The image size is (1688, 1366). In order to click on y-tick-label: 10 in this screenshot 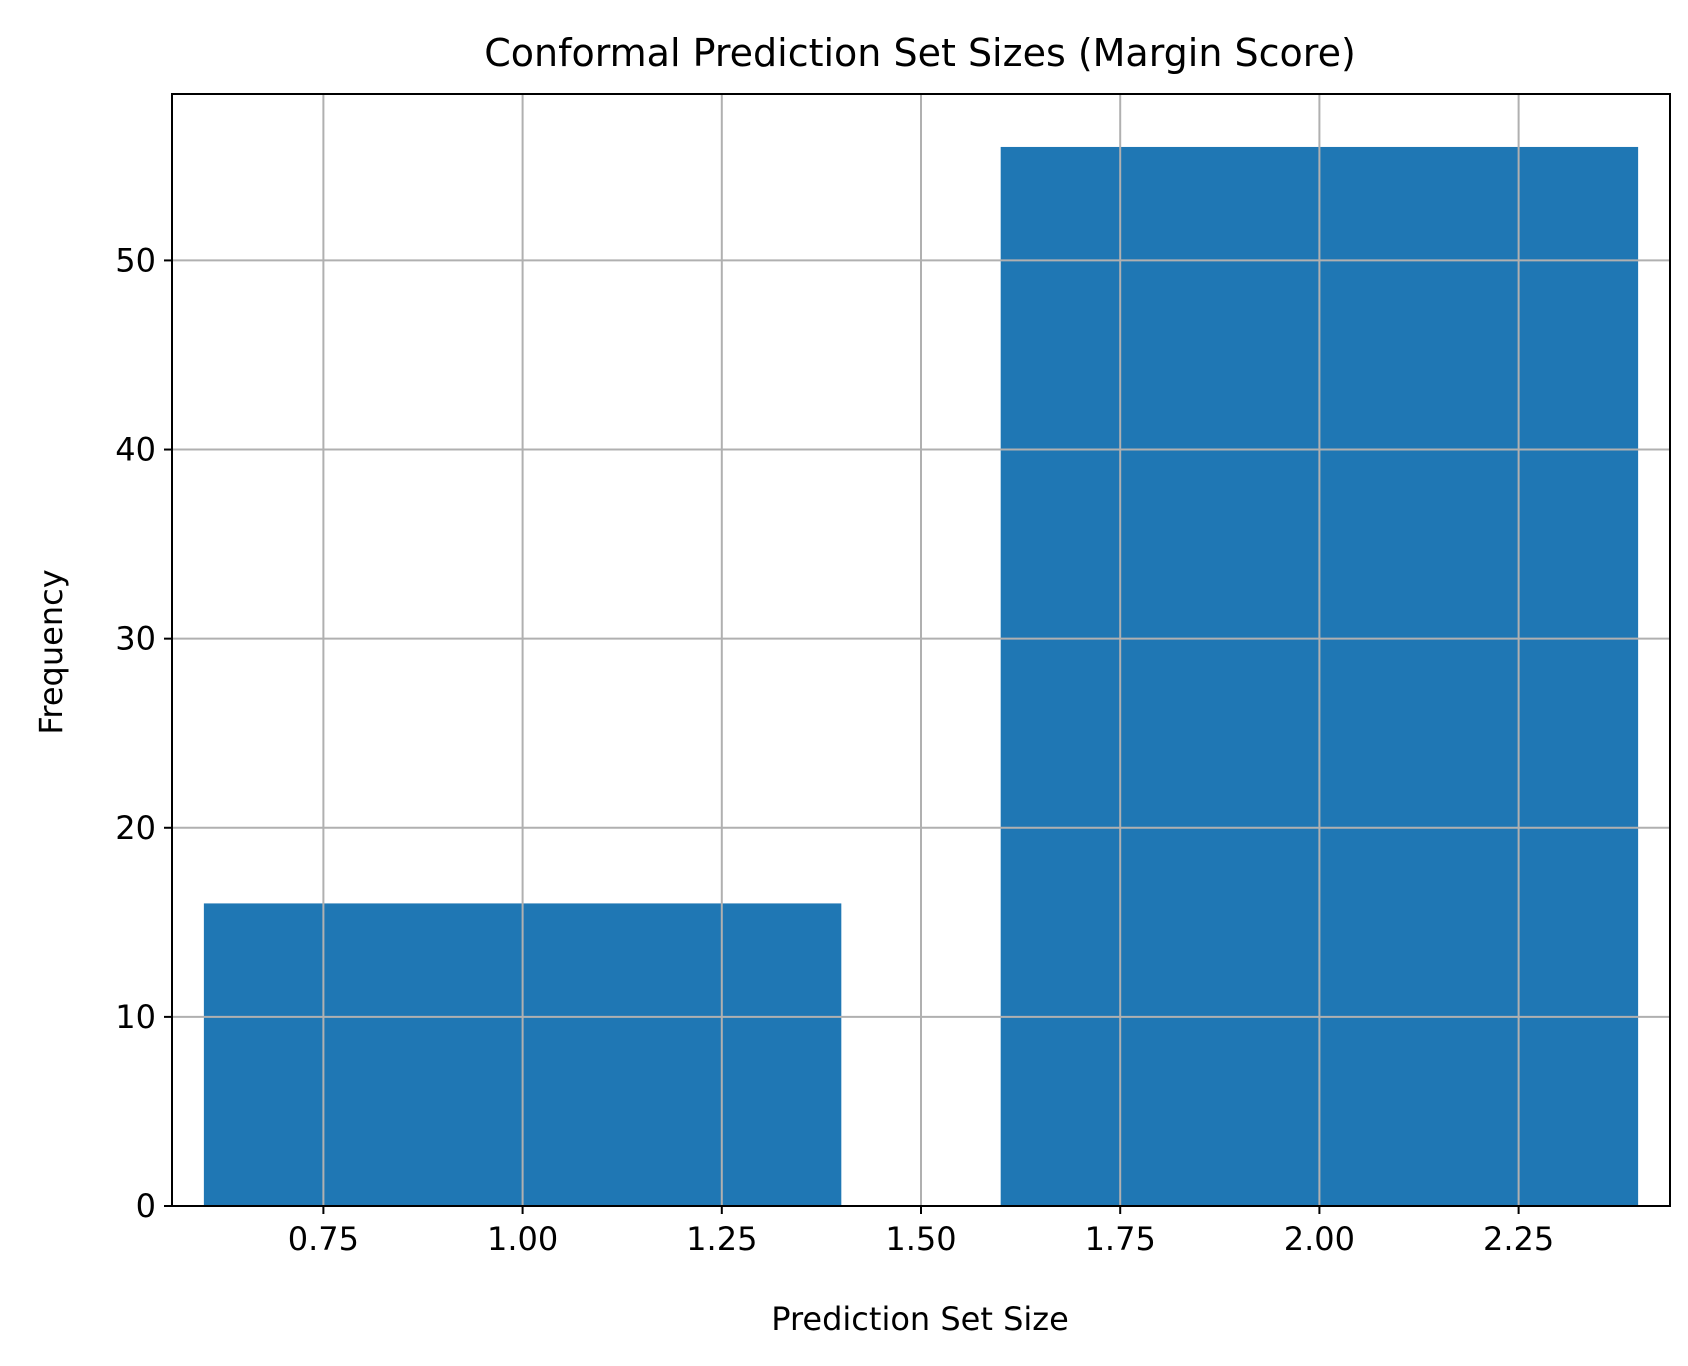, I will do `click(135, 1017)`.